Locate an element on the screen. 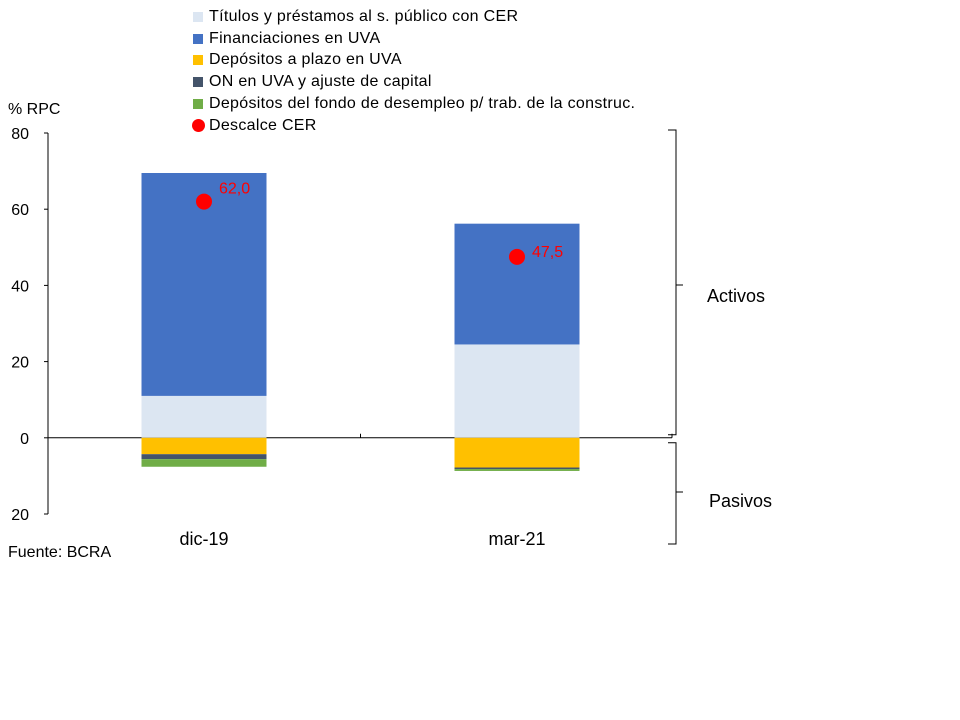 Image resolution: width=960 pixels, height=720 pixels. legend-item-depositos-a-plazo-en-uva: Depósitos a plazo en UVA is located at coordinates (414, 61).